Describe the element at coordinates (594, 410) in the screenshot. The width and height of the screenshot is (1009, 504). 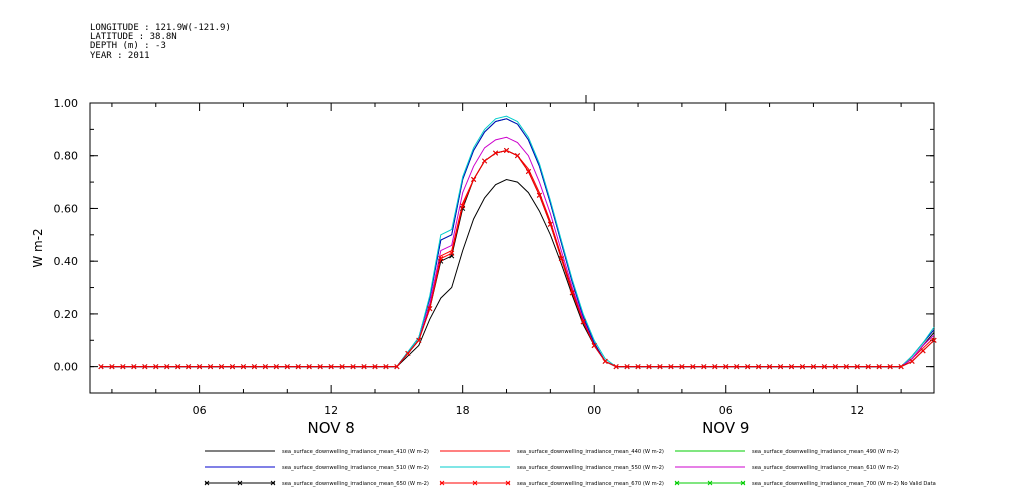
I see `x-tick-label: 00` at that location.